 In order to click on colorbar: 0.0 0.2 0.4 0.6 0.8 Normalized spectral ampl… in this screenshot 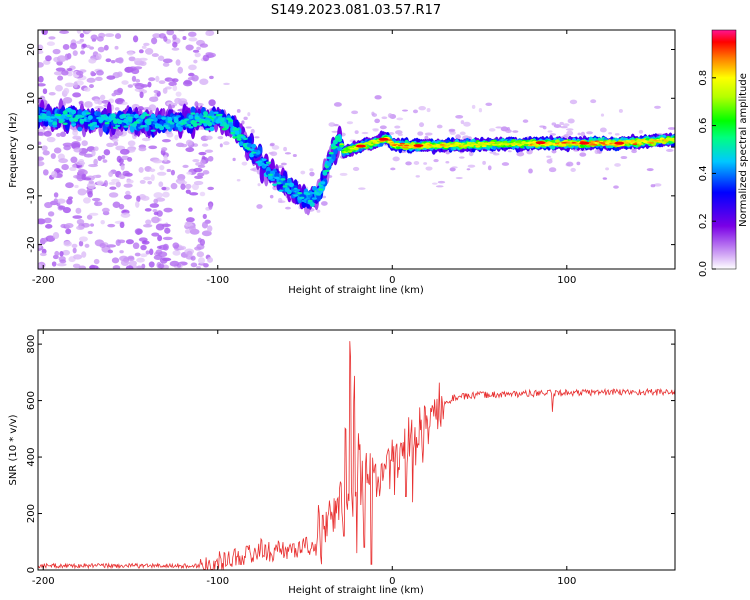, I will do `click(723, 153)`.